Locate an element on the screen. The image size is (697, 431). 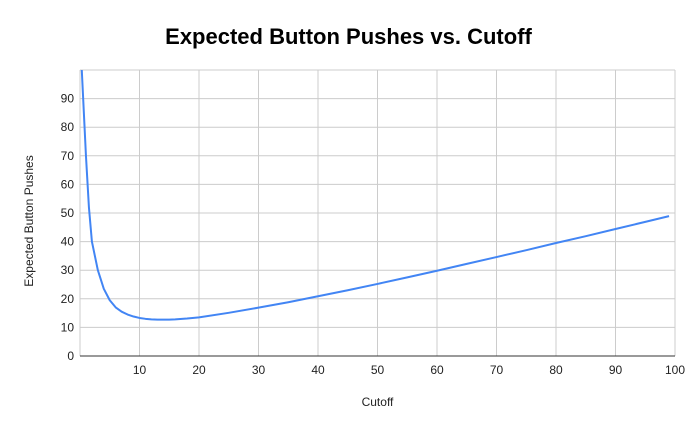
x-tick-label: 100 is located at coordinates (675, 370).